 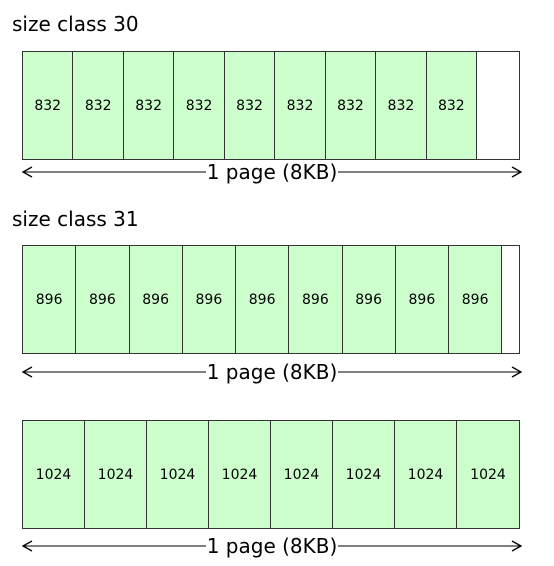 What do you see at coordinates (75, 24) in the screenshot?
I see `section-title: size class 30` at bounding box center [75, 24].